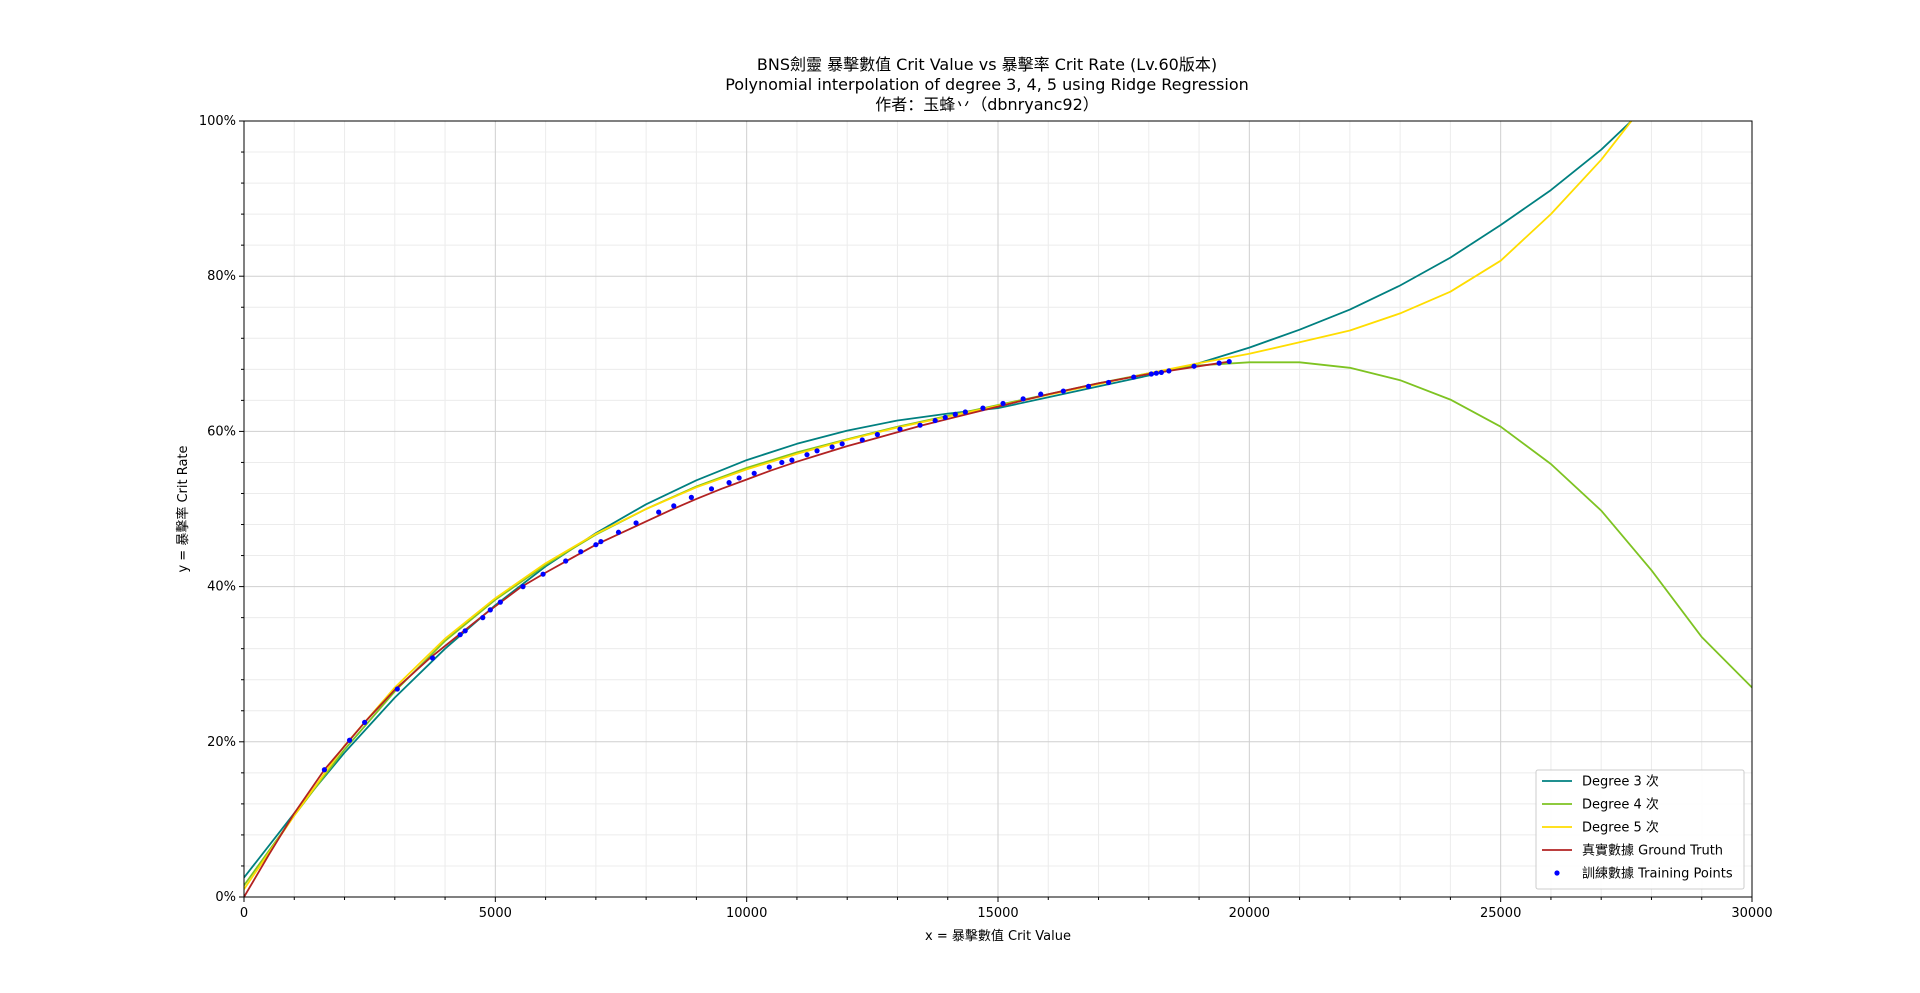 This screenshot has width=1920, height=993. Describe the element at coordinates (221, 276) in the screenshot. I see `y-tick-label: 80%` at that location.